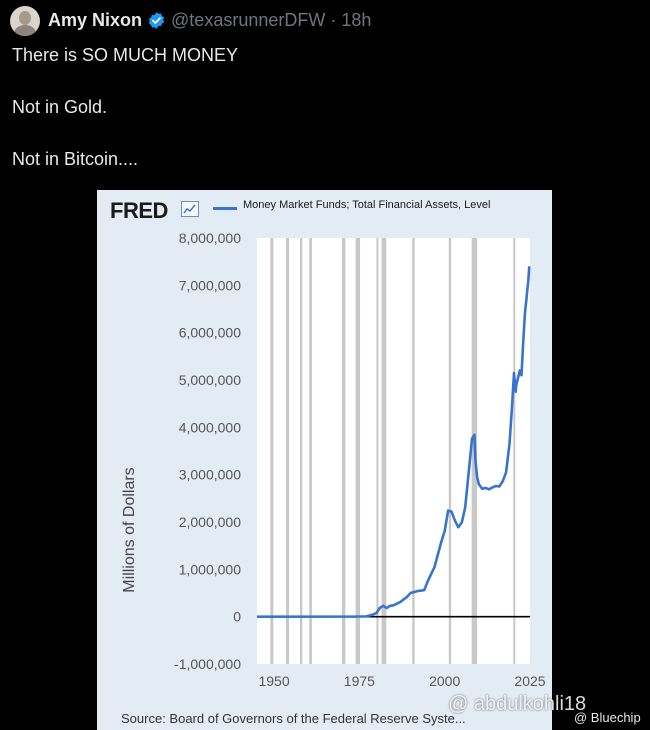 The width and height of the screenshot is (650, 730). I want to click on fred-chart-icon, so click(190, 209).